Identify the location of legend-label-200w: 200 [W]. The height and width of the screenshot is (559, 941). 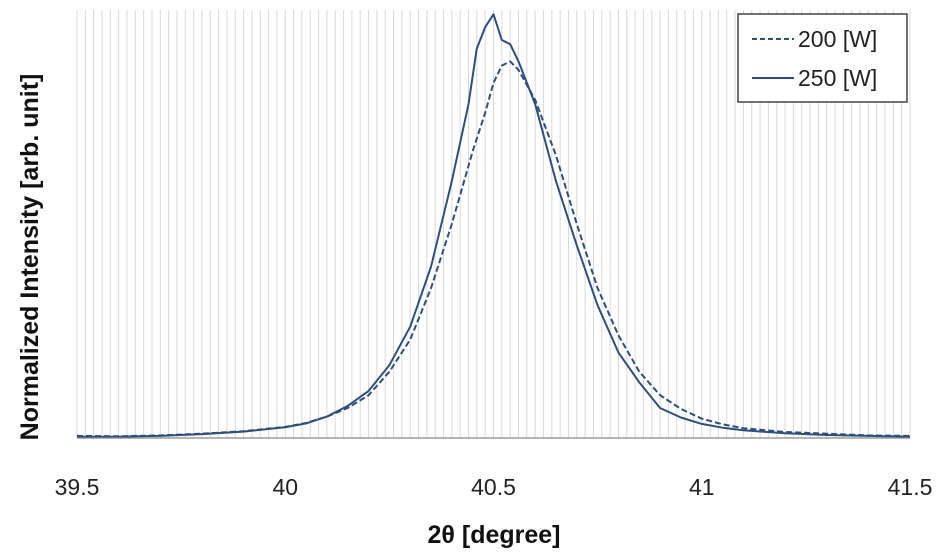
(837, 39).